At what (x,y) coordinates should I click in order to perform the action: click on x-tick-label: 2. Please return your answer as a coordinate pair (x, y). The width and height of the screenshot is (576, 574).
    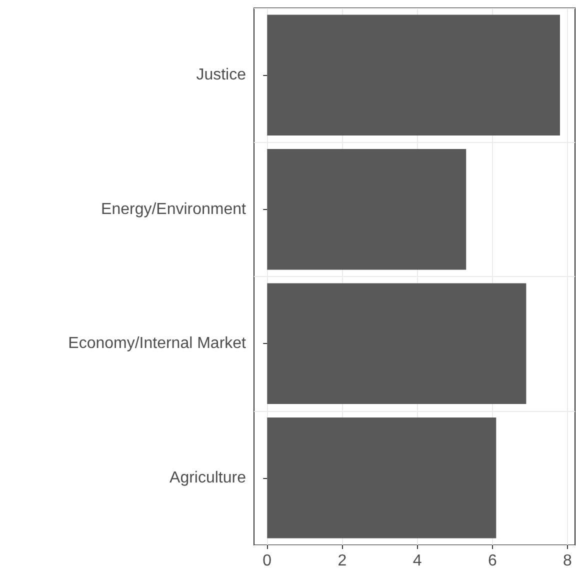
    Looking at the image, I should click on (342, 561).